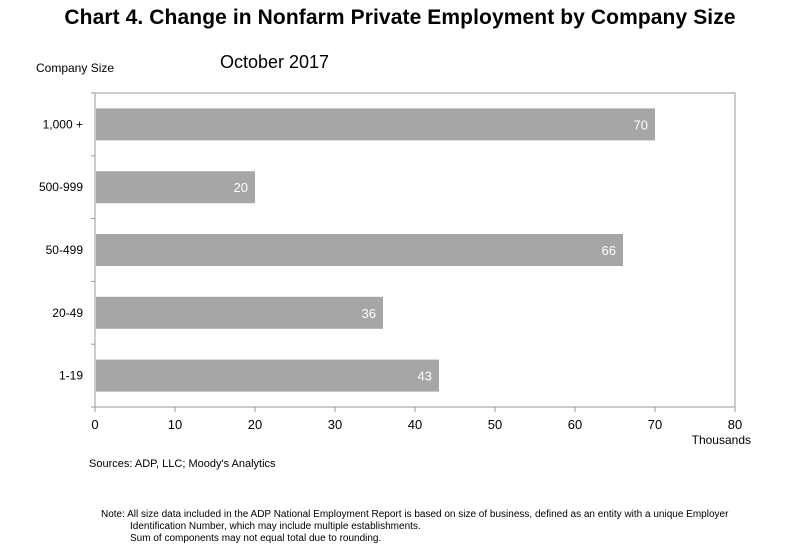 The width and height of the screenshot is (800, 551). Describe the element at coordinates (369, 313) in the screenshot. I see `data-label: 36` at that location.